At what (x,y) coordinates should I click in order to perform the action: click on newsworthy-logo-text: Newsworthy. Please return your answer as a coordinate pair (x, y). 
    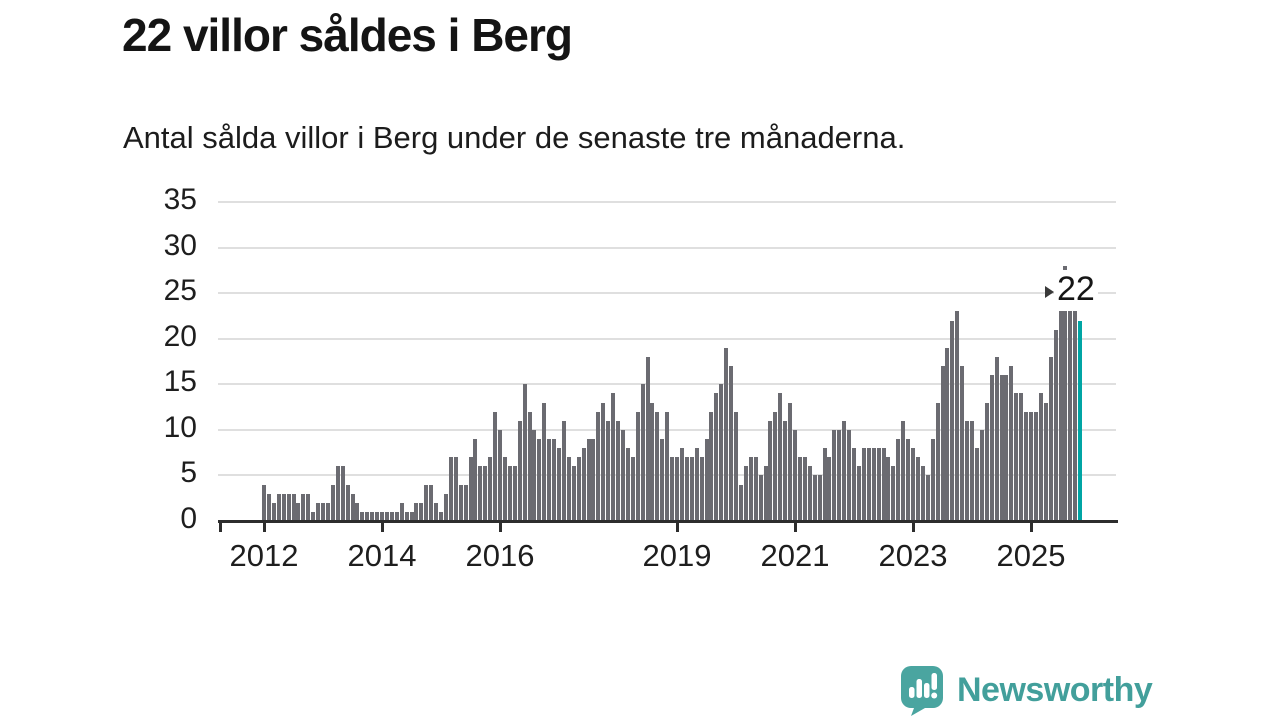
    Looking at the image, I should click on (1055, 689).